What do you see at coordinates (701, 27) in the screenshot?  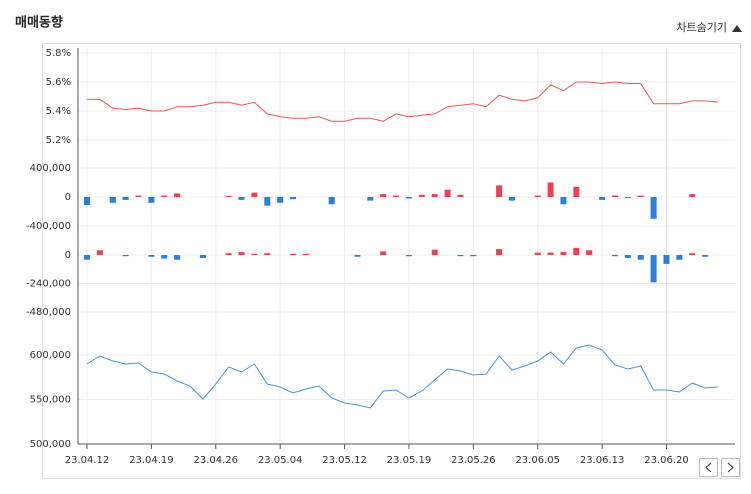 I see `toggle-label: 차트숨기기` at bounding box center [701, 27].